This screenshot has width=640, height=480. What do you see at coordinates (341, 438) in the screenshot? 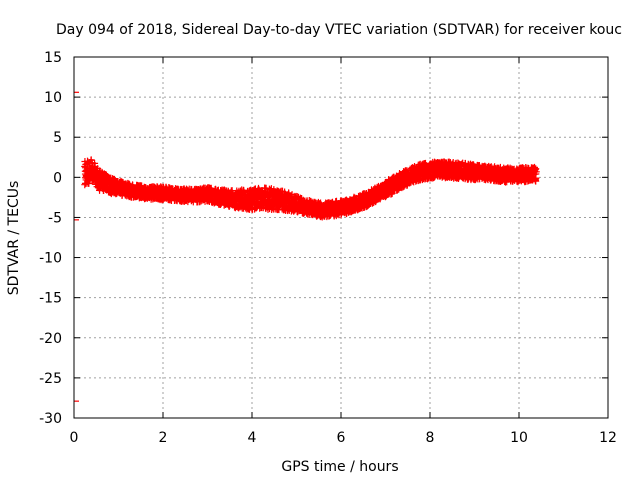
I see `x-tick-label: 6` at bounding box center [341, 438].